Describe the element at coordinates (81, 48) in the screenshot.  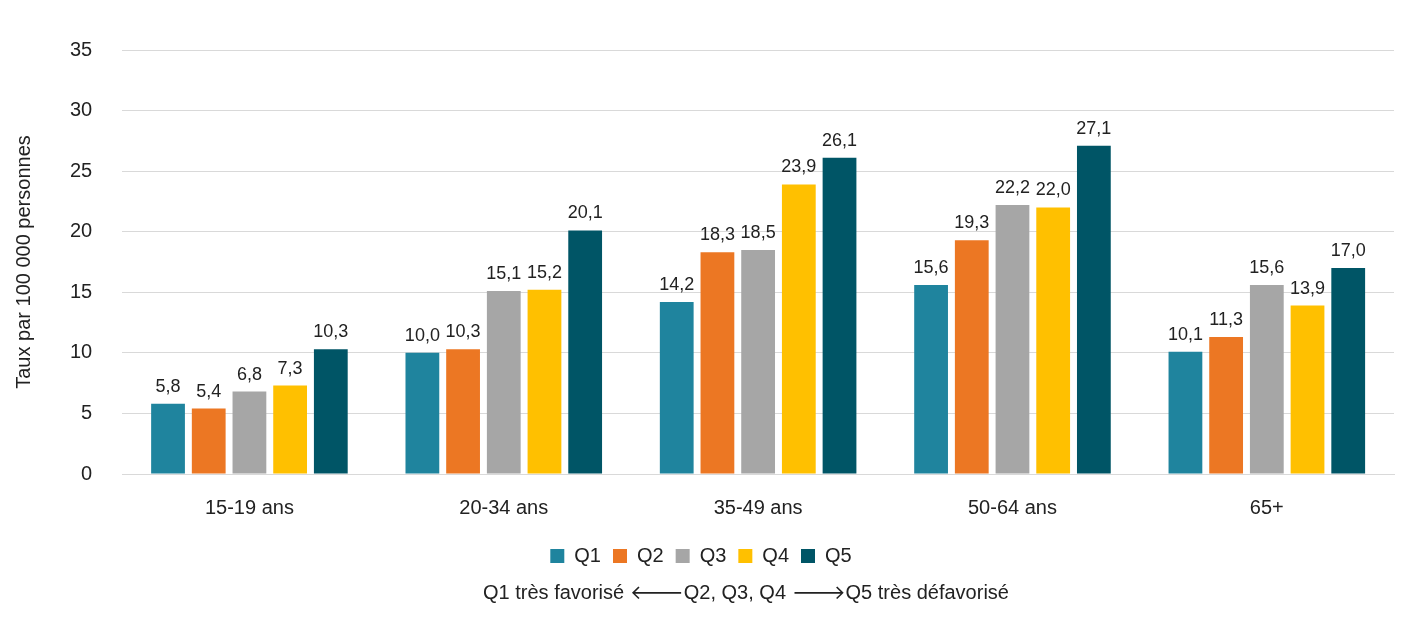
I see `y-tick-label: 35` at that location.